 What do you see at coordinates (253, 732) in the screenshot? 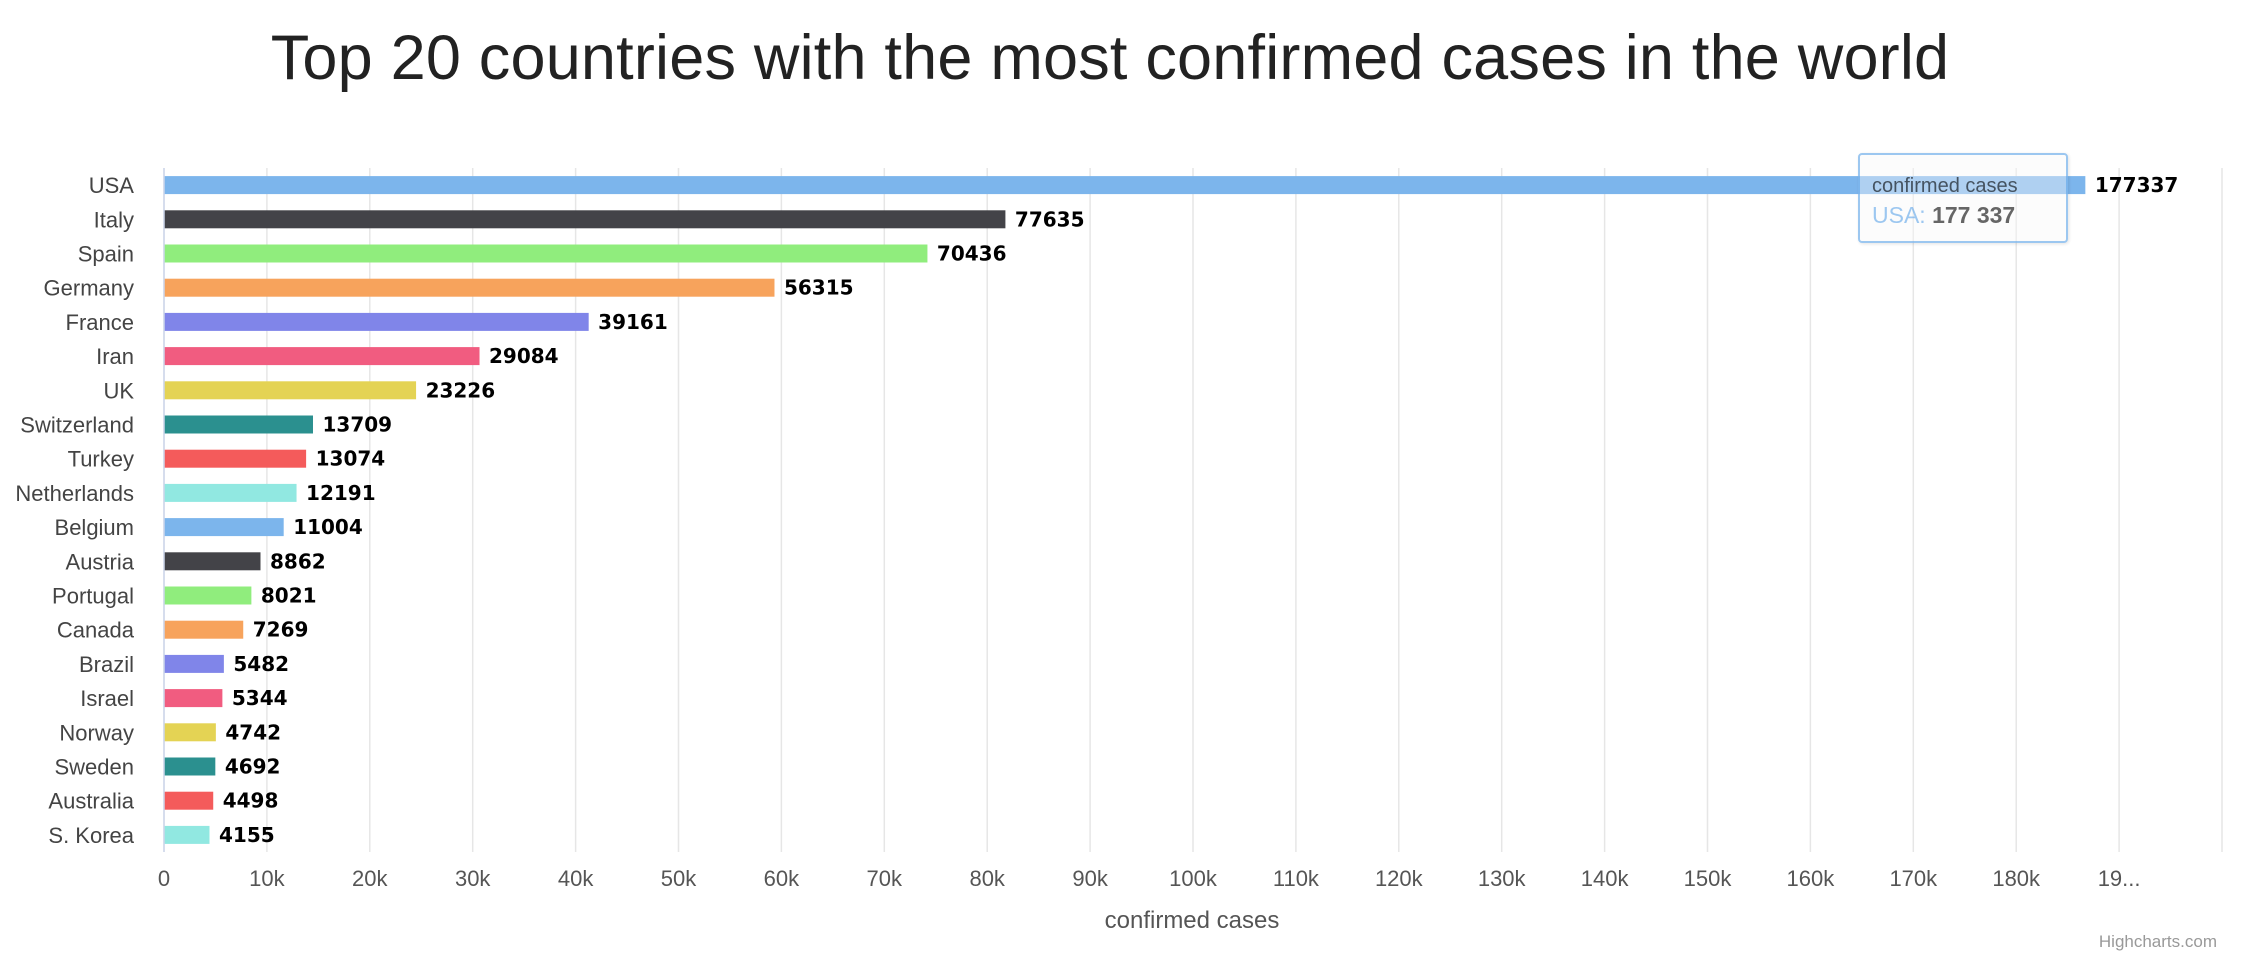
I see `data-label: 4742` at bounding box center [253, 732].